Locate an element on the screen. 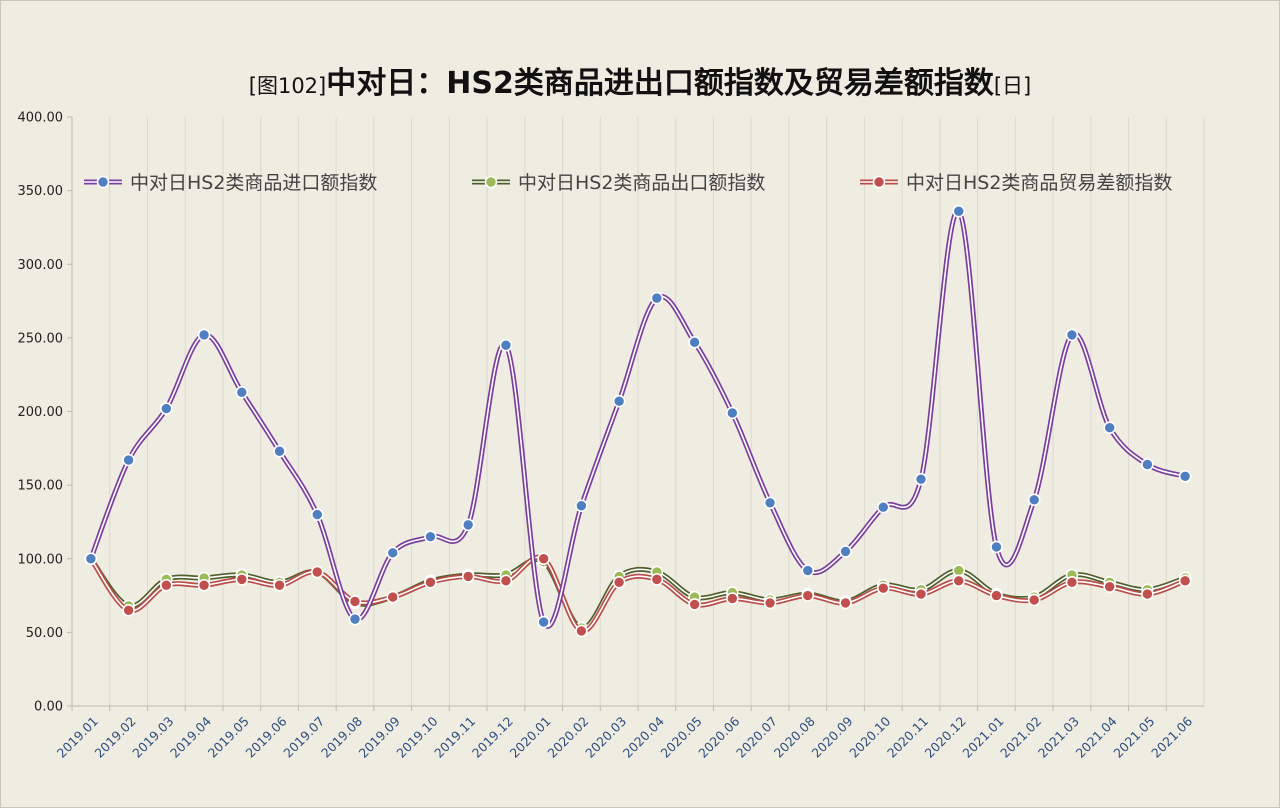 This screenshot has height=808, width=1280. y-tick-label: 0.00 is located at coordinates (48, 707).